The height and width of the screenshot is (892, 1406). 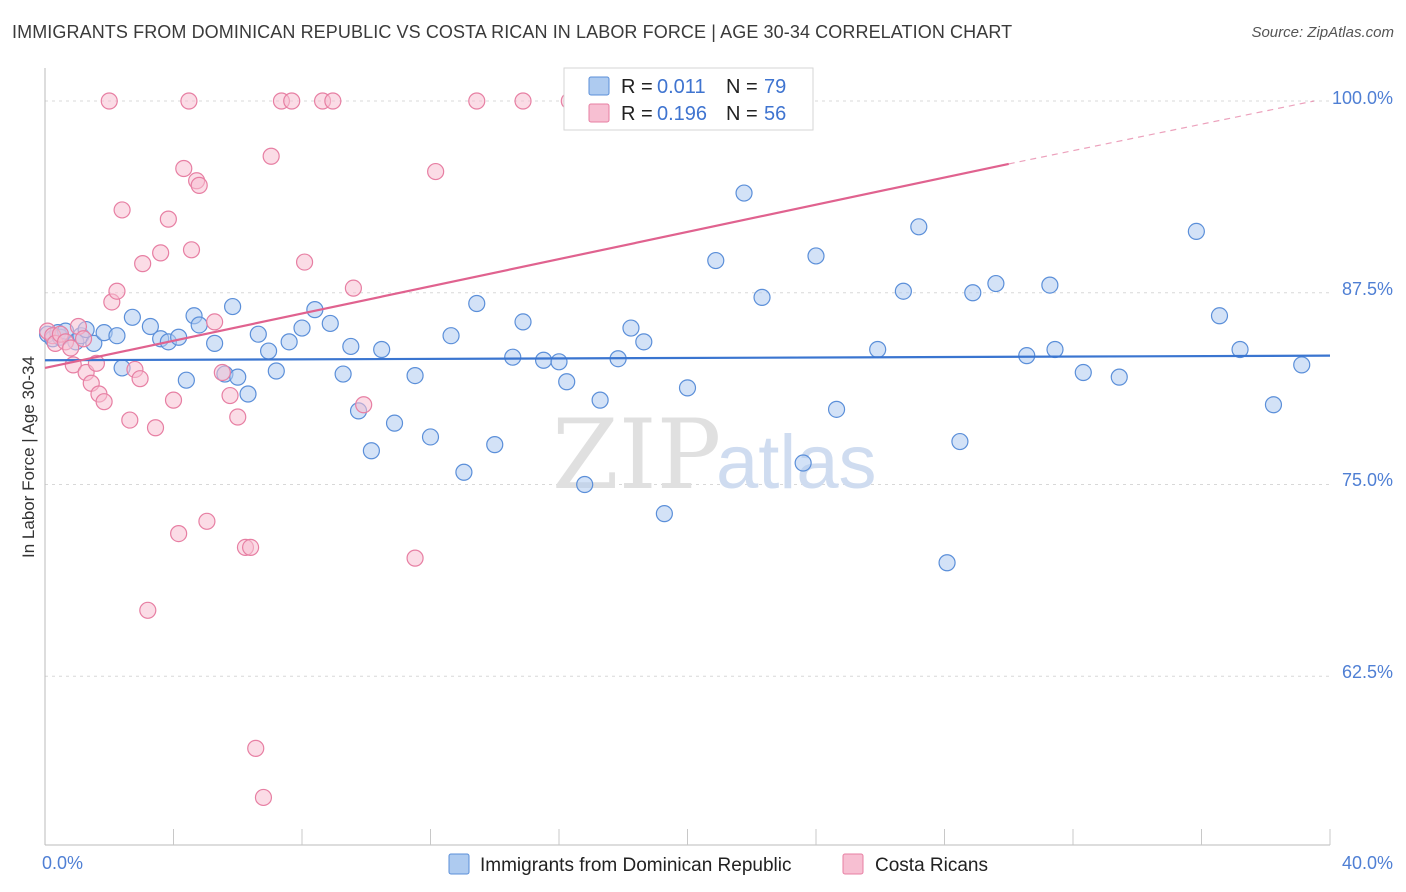 I want to click on trend-line-dominican, so click(x=687, y=358).